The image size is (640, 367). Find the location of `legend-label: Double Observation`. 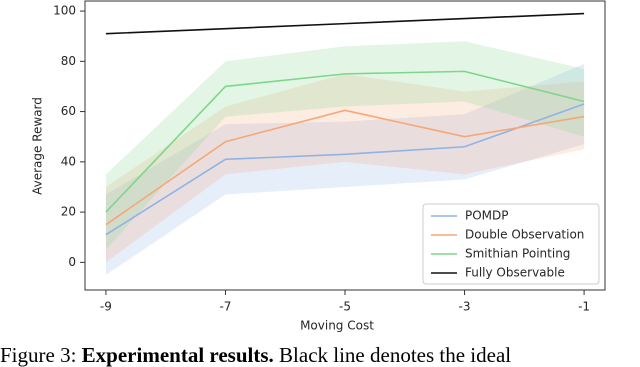

legend-label: Double Observation is located at coordinates (524, 235).